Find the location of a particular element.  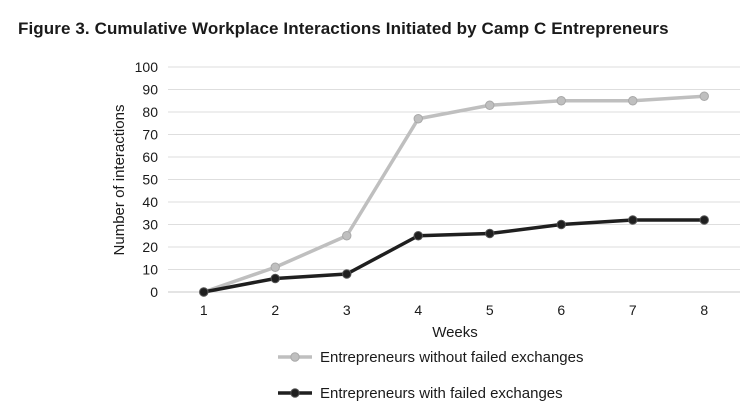

y-tick-label: 90 is located at coordinates (150, 90).